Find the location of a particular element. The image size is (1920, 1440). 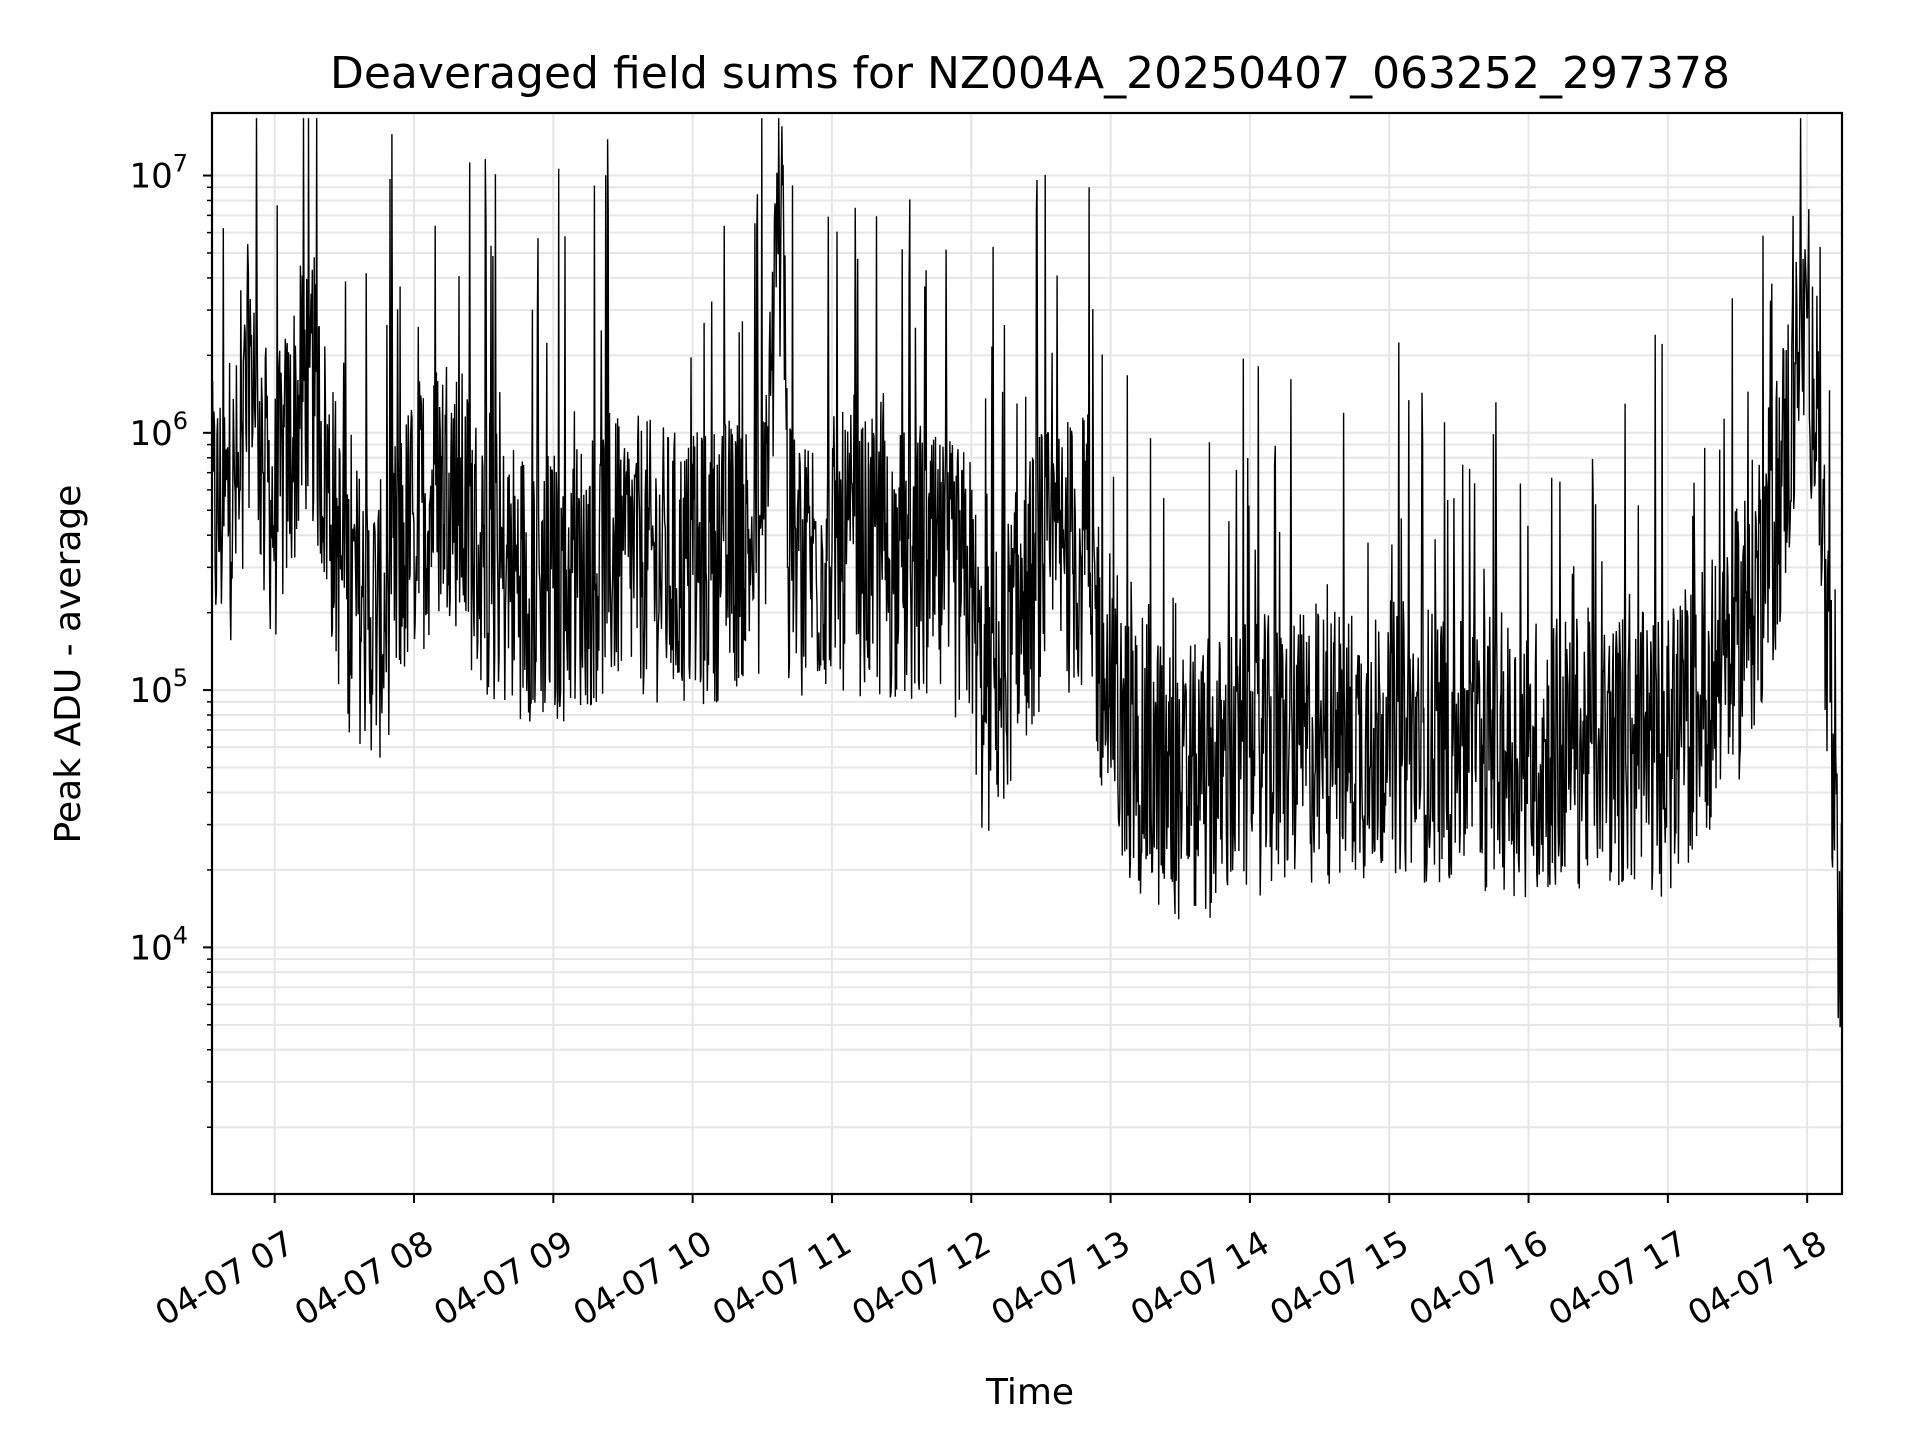

y-tick-label: 10⁴ is located at coordinates (158, 944).